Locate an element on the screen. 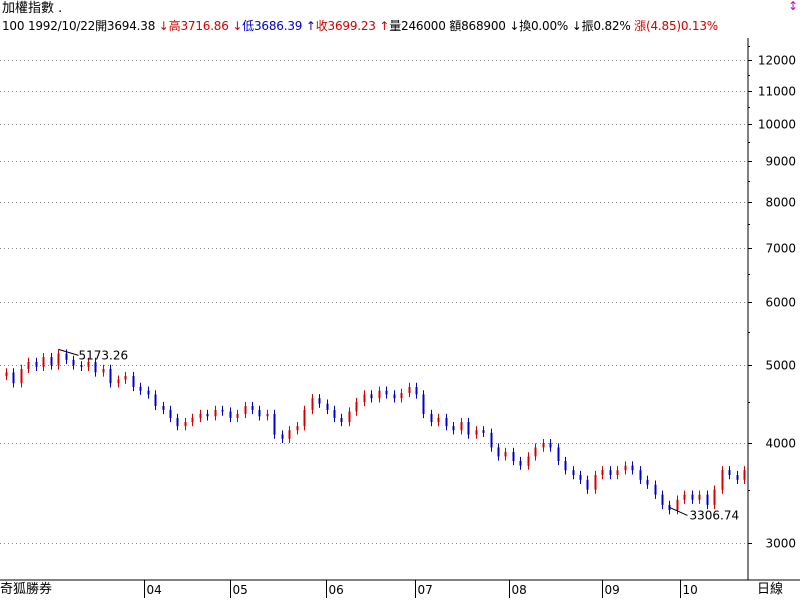  y-tick-label: 12000 is located at coordinates (777, 61).